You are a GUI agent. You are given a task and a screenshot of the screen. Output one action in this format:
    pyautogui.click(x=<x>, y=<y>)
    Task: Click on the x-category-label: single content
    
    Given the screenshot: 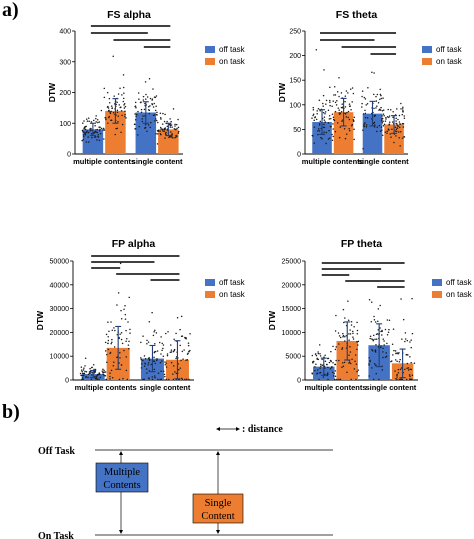 What is the action you would take?
    pyautogui.click(x=383, y=161)
    